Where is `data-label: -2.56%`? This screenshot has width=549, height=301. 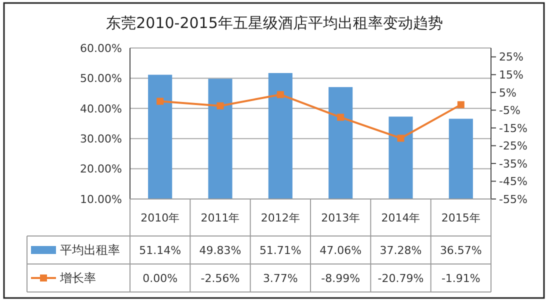 data-label: -2.56% is located at coordinates (220, 278).